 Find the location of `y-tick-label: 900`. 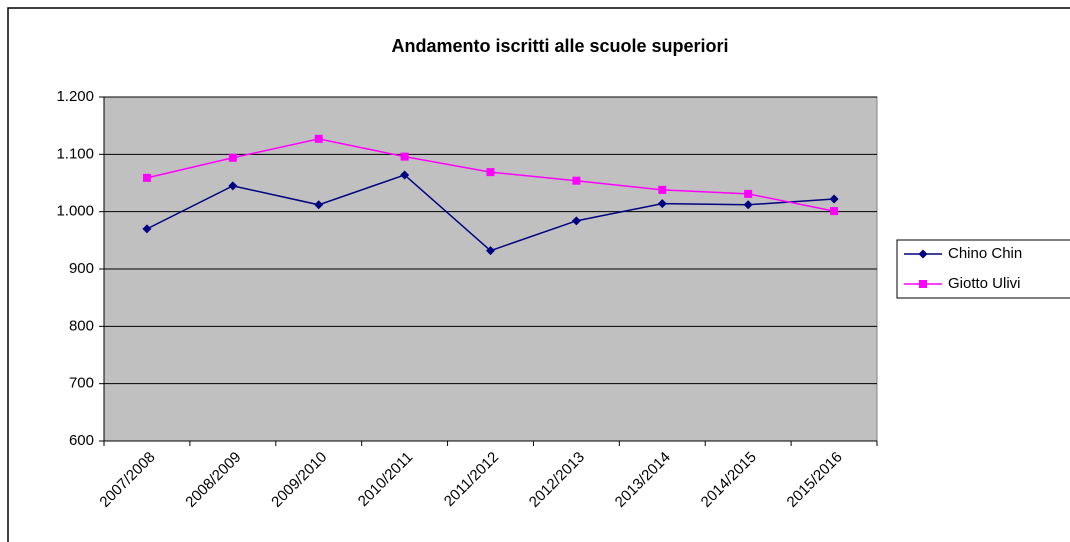

y-tick-label: 900 is located at coordinates (81, 268).